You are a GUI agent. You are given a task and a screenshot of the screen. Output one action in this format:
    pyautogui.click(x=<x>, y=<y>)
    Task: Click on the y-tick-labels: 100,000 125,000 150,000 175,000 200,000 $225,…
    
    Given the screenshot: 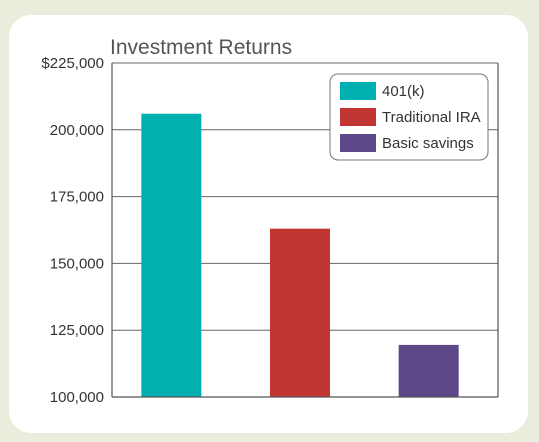 What is the action you would take?
    pyautogui.click(x=72, y=230)
    